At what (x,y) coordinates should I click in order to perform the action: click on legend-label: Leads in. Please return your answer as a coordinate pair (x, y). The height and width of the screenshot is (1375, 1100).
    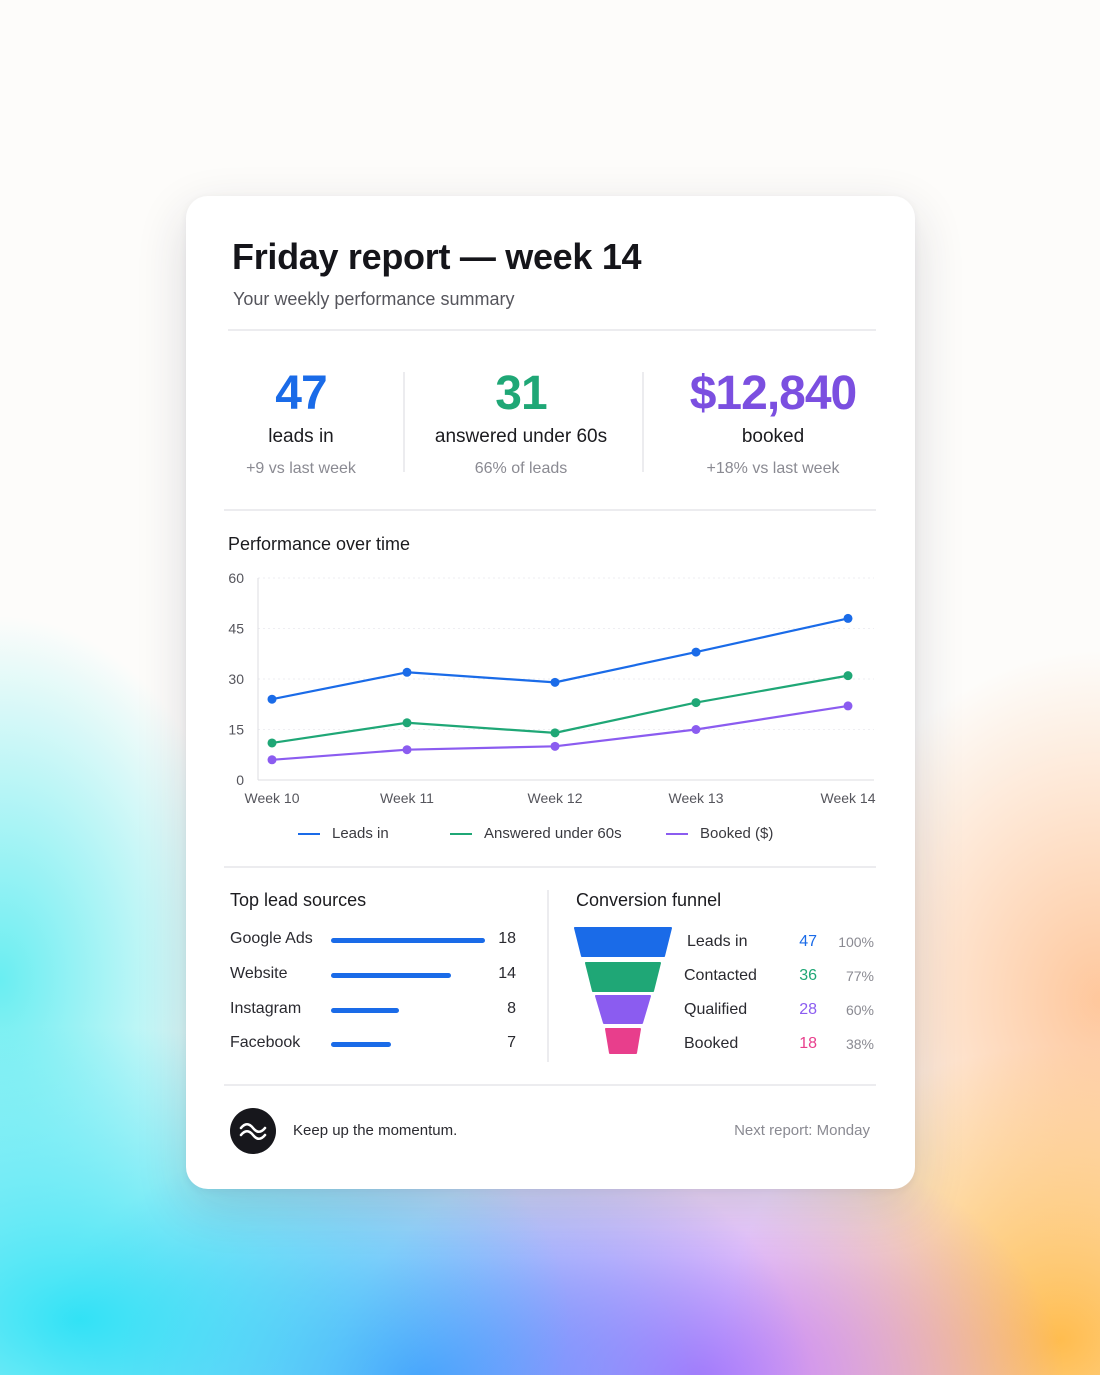
    Looking at the image, I should click on (360, 833).